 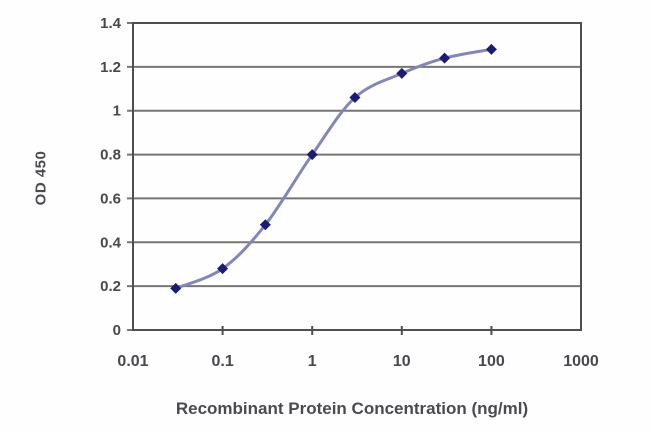 What do you see at coordinates (110, 198) in the screenshot?
I see `y-tick-label: 0.6` at bounding box center [110, 198].